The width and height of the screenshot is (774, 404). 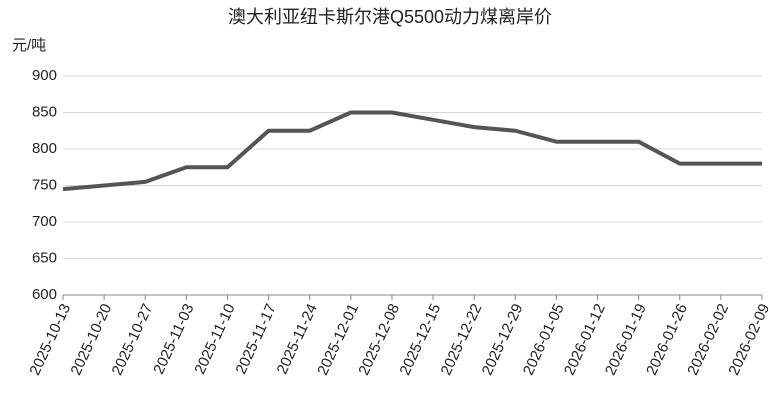 What do you see at coordinates (626, 339) in the screenshot?
I see `x-tick-label: 2026-01-19` at bounding box center [626, 339].